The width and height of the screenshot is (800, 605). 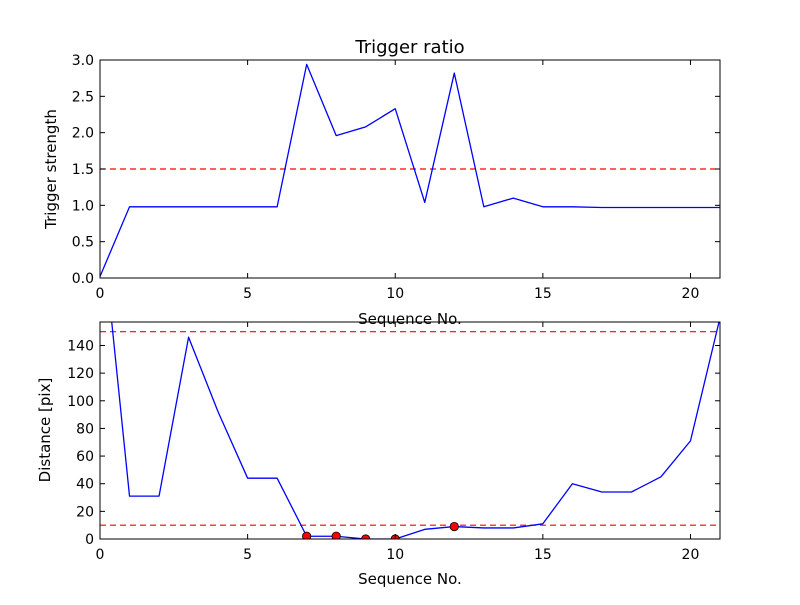 What do you see at coordinates (85, 512) in the screenshot?
I see `y-tick-label: 20` at bounding box center [85, 512].